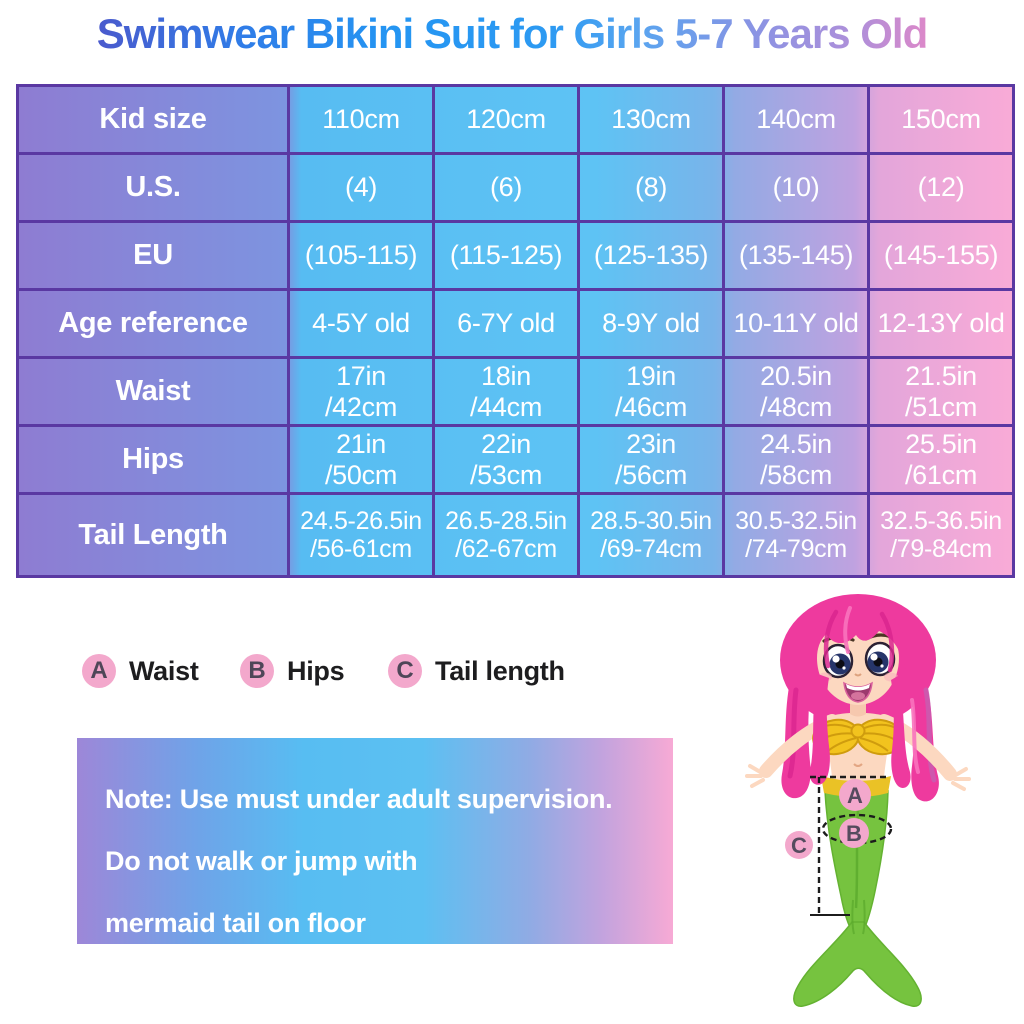 The image size is (1024, 1024). I want to click on size-value-cell: 19in /46cm, so click(651, 391).